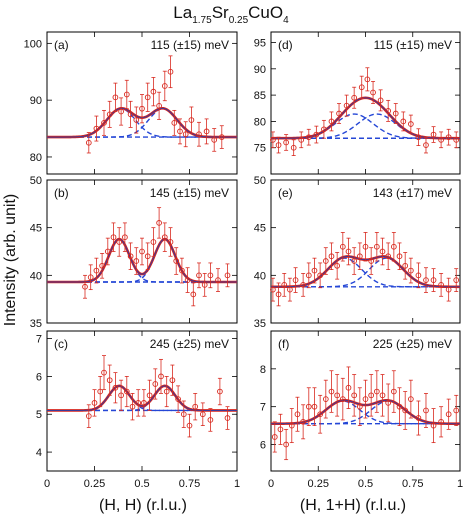 The width and height of the screenshot is (463, 520). I want to click on y-tick-label: 80, so click(36, 158).